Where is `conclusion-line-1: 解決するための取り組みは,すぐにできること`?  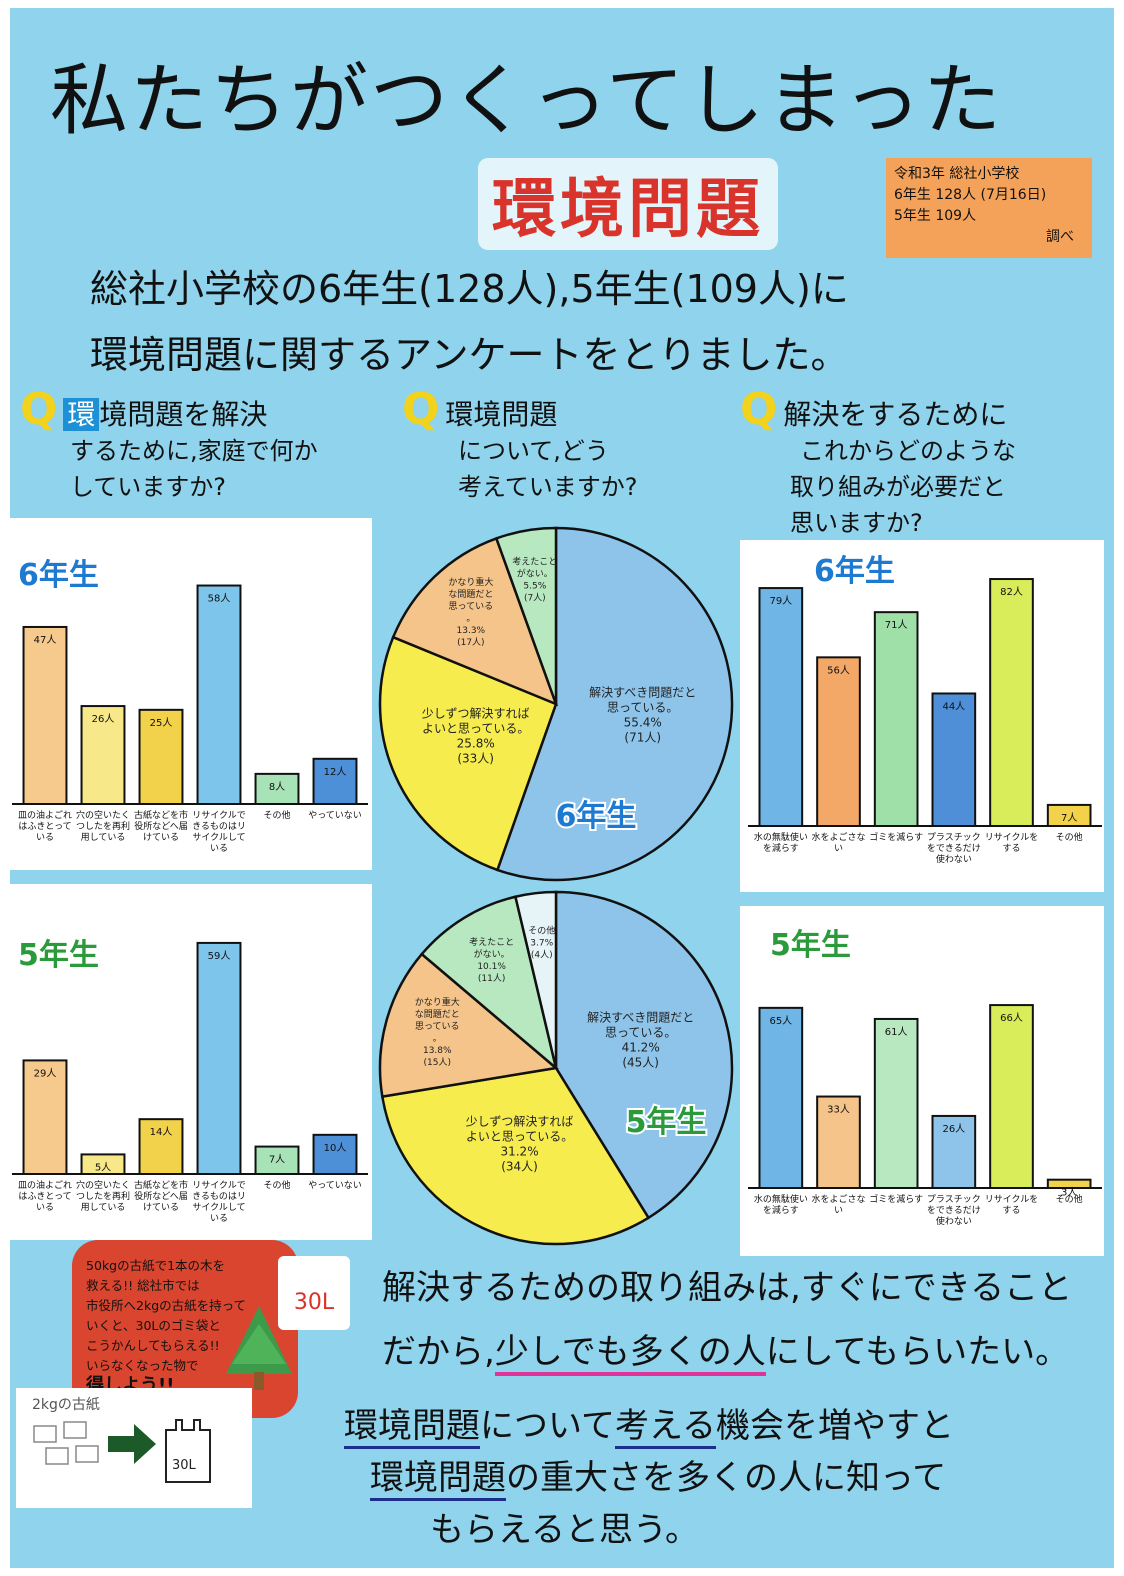
conclusion-line-1: 解決するための取り組みは,すぐにできること is located at coordinates (727, 1288).